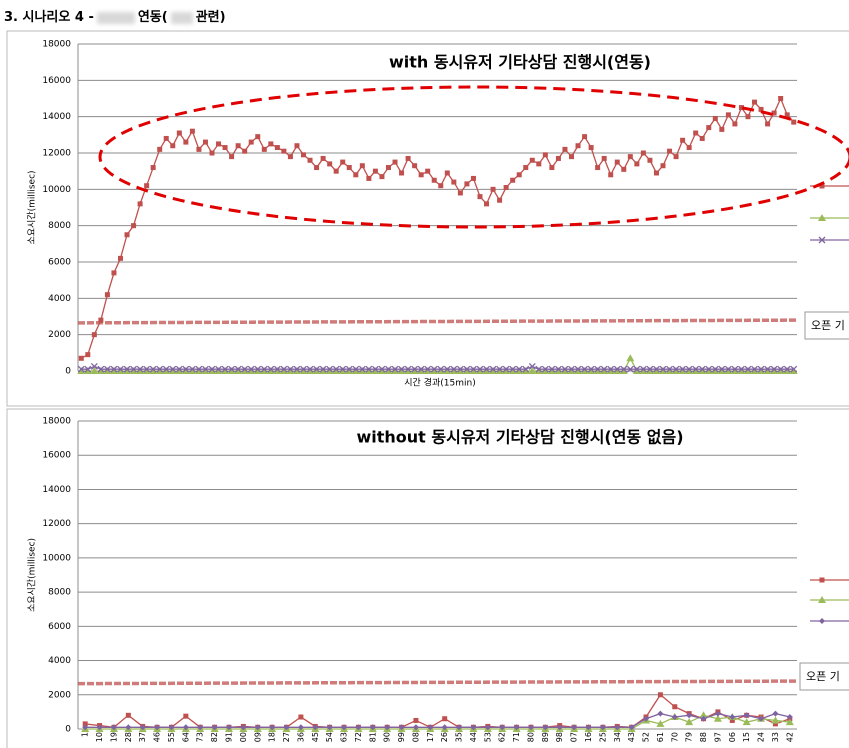 This screenshot has width=849, height=748. I want to click on y-tick-label: 10000, so click(56, 190).